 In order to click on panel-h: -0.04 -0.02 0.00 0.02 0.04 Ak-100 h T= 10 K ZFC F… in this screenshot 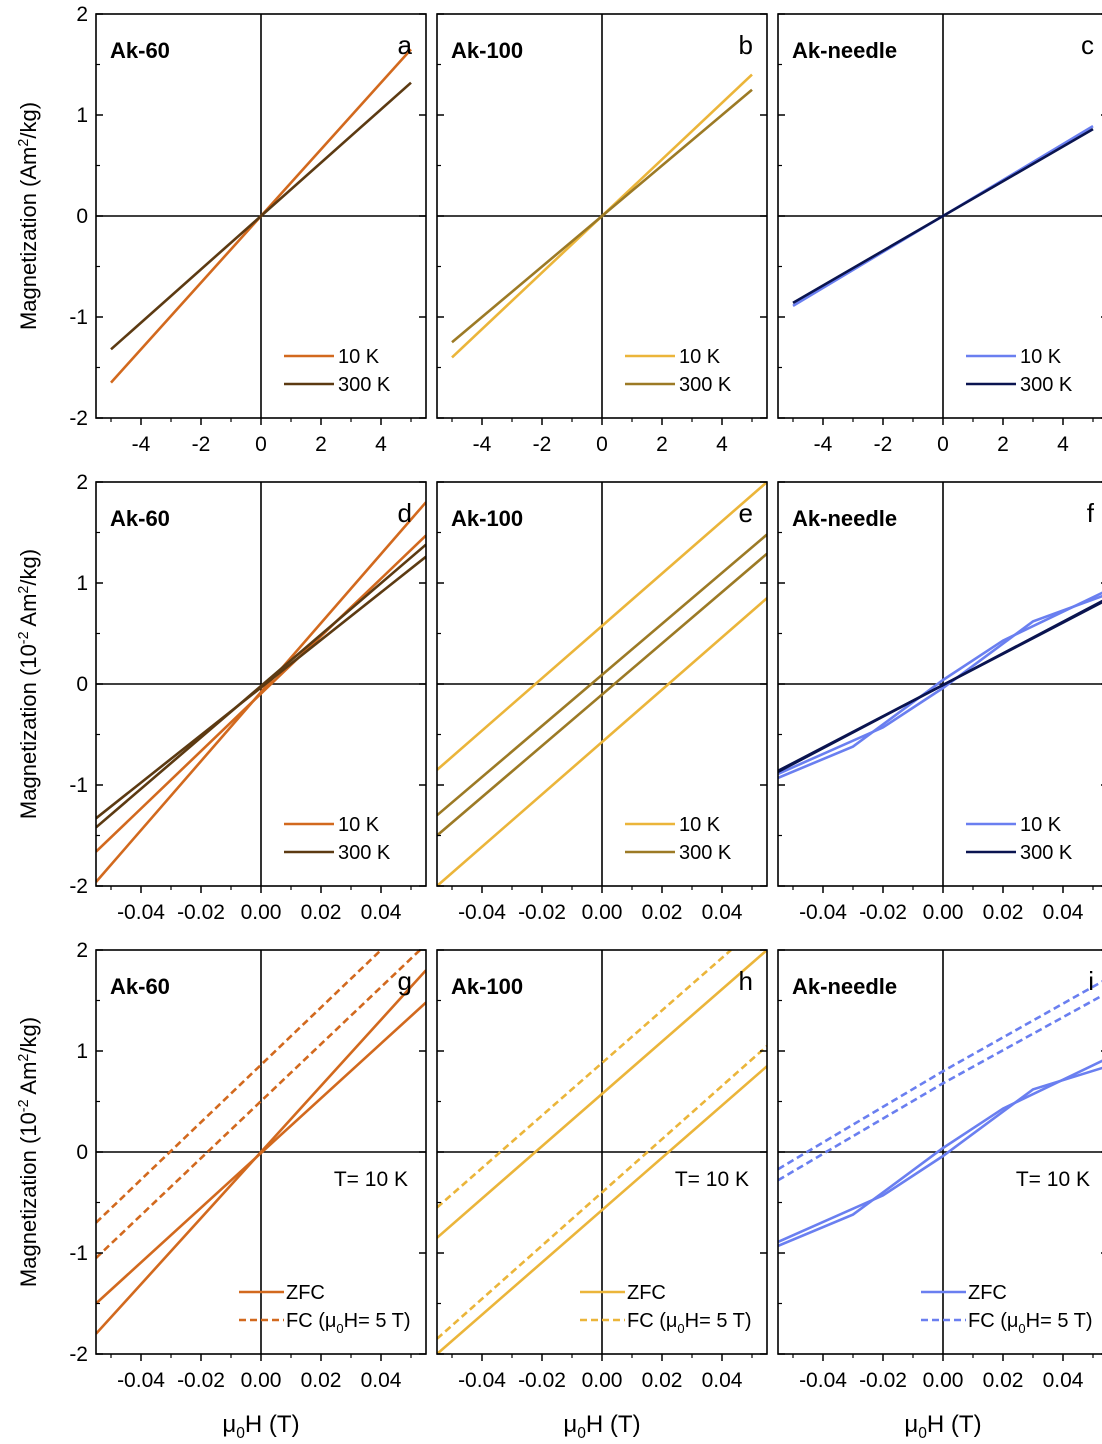, I will do `click(602, 1195)`.